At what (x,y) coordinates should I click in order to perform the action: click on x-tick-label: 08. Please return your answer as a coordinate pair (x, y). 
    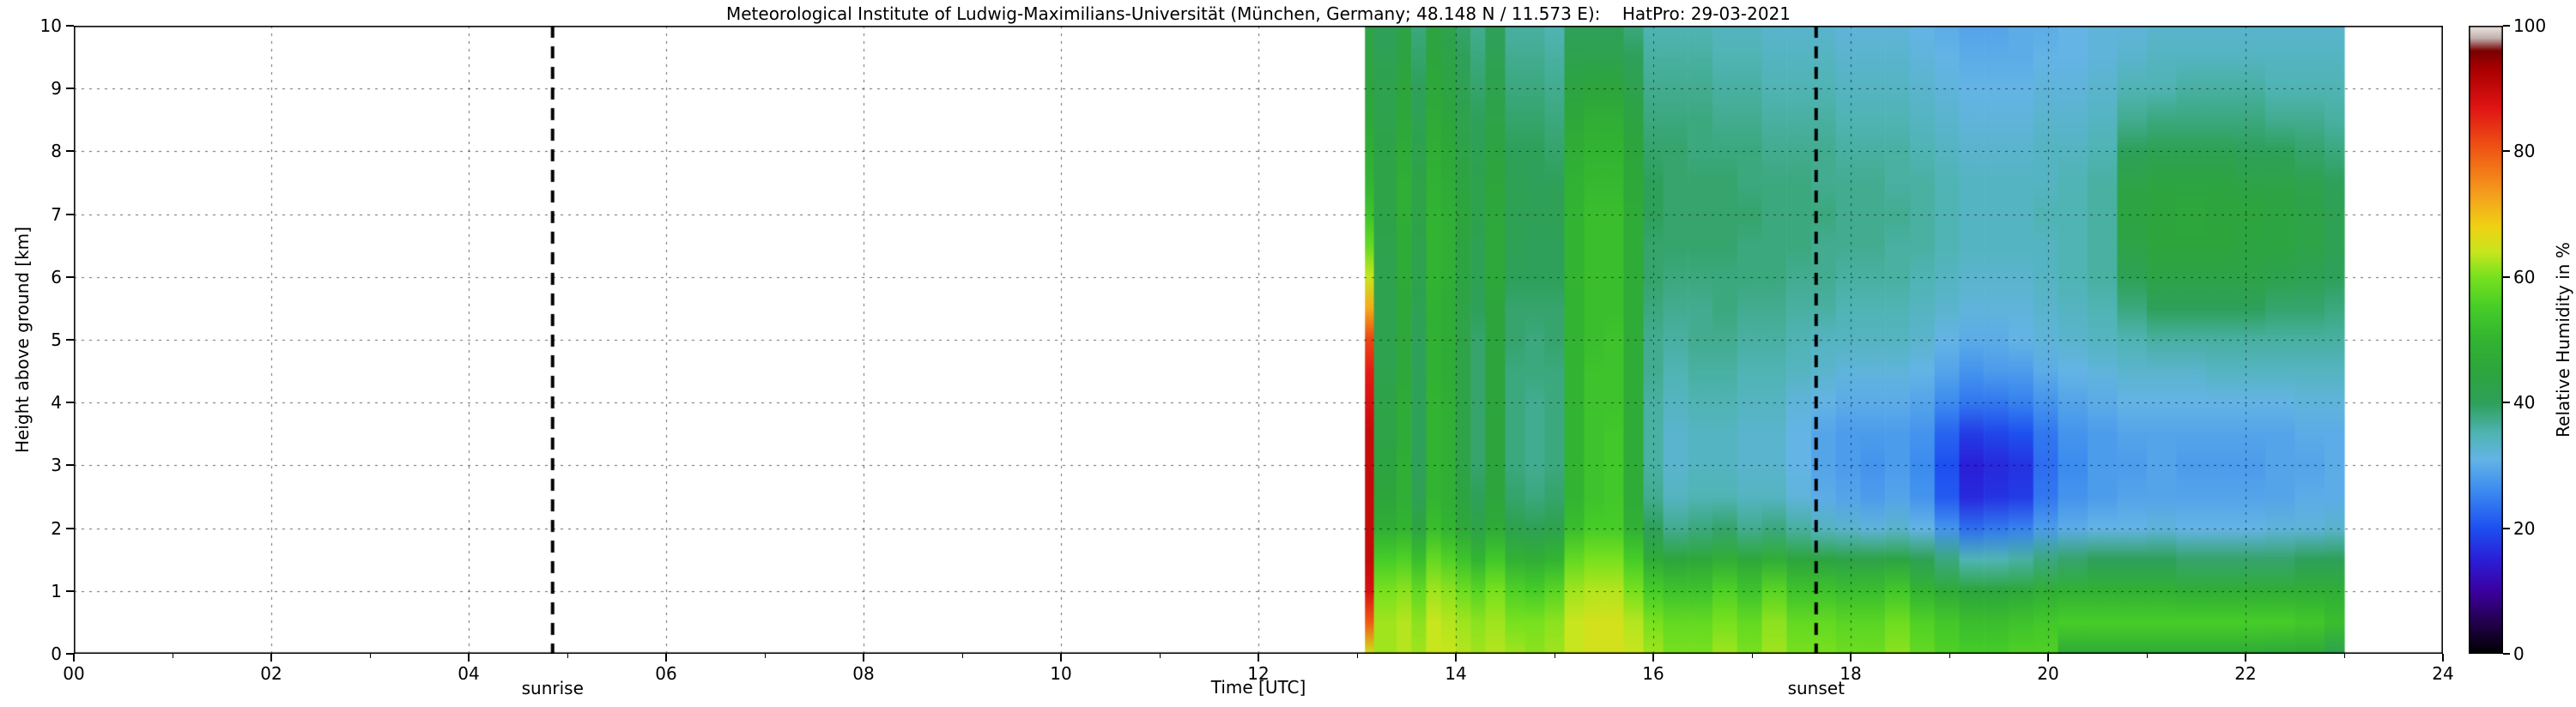
    Looking at the image, I should click on (863, 674).